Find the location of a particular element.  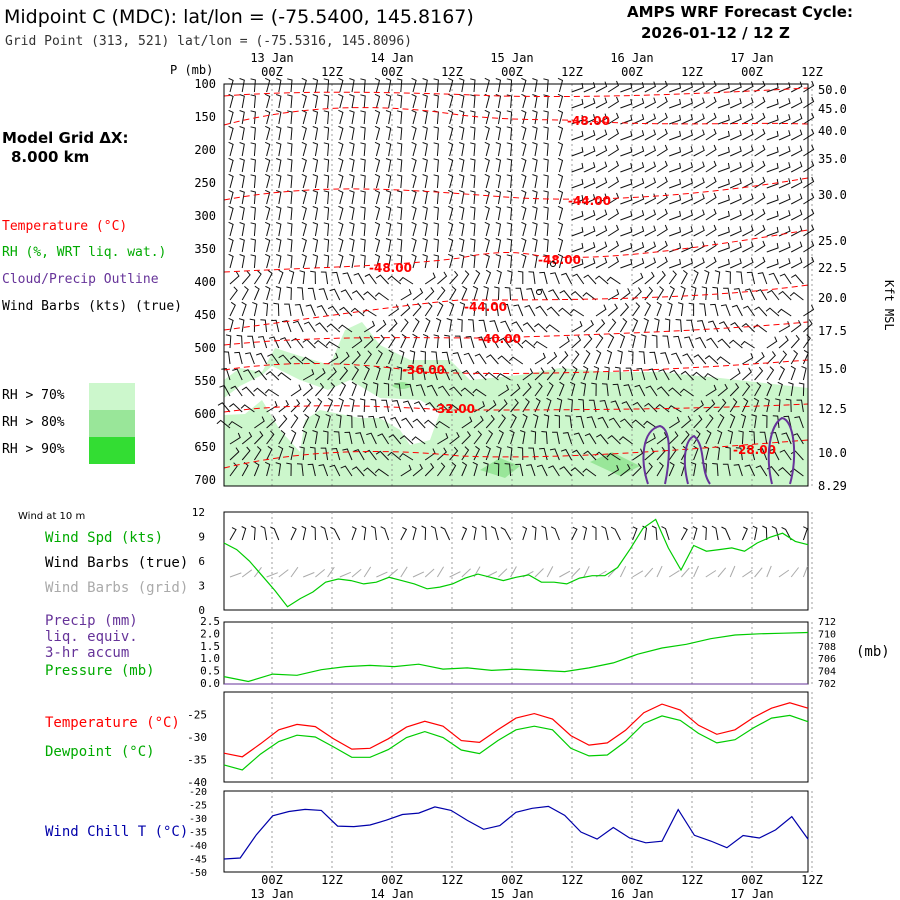

height-tick: 12.5 is located at coordinates (832, 409).